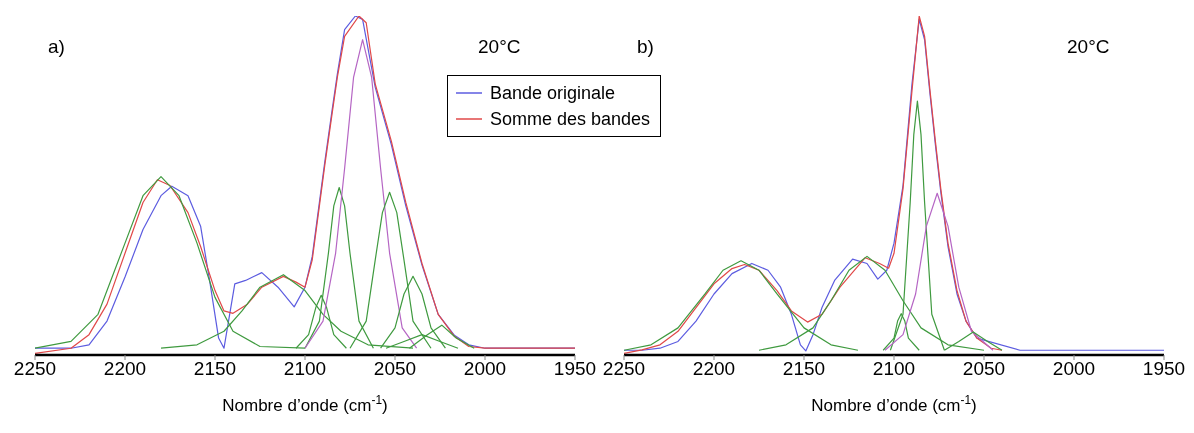 This screenshot has width=1194, height=433. I want to click on annotation: b), so click(645, 47).